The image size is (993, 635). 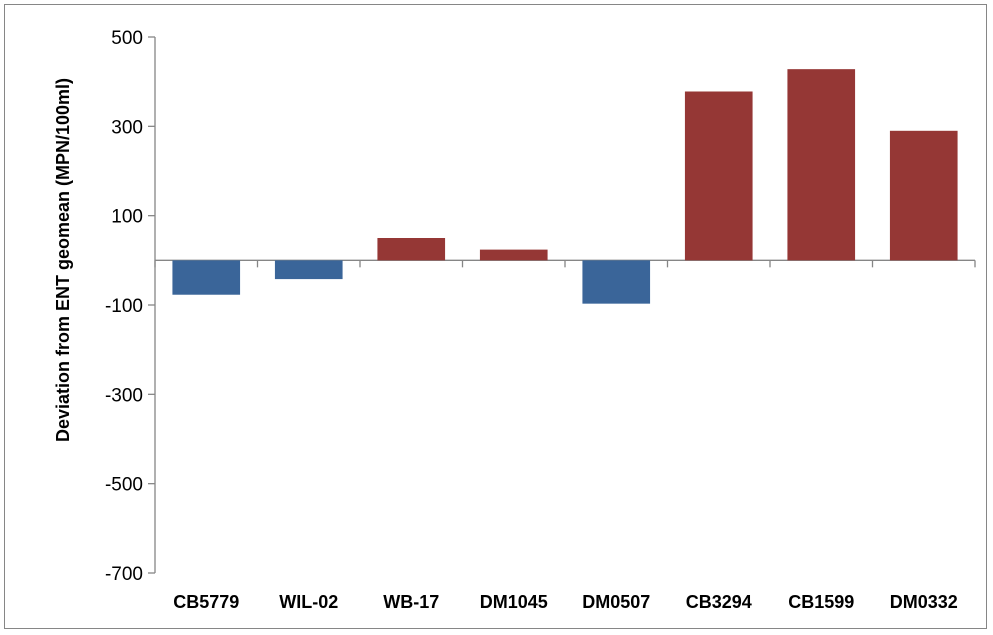 I want to click on bar-dm1045, so click(x=513, y=255).